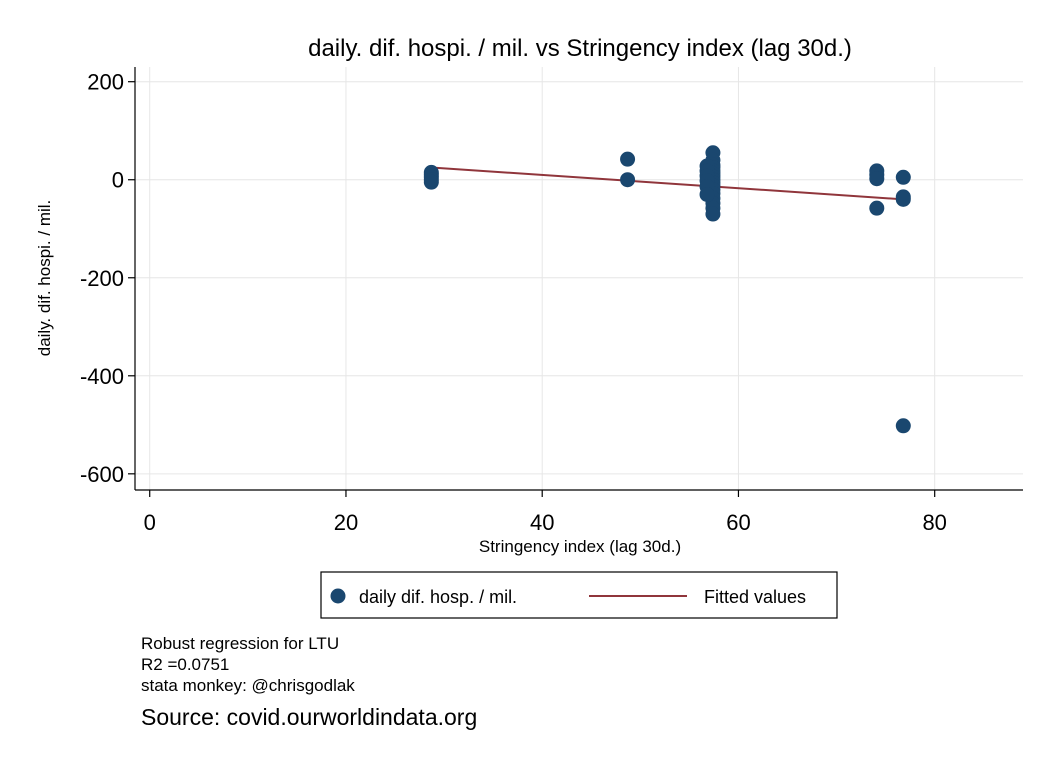  What do you see at coordinates (346, 522) in the screenshot?
I see `x-tick-label: 20` at bounding box center [346, 522].